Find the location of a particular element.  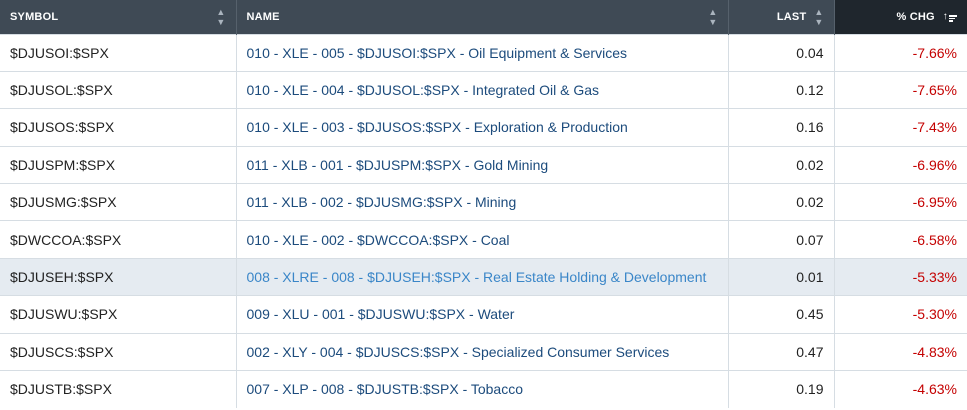

symbol-cell: $DJUSWU:$SPX is located at coordinates (118, 314).